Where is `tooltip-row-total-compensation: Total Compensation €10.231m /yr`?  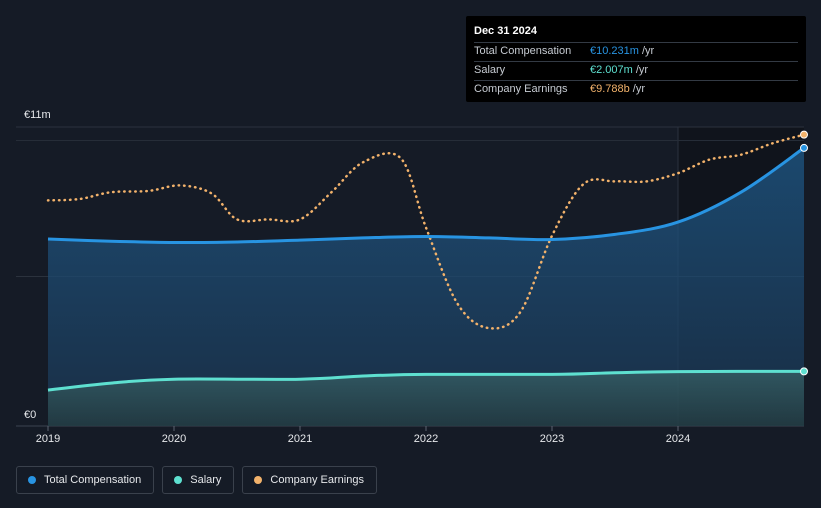 tooltip-row-total-compensation: Total Compensation €10.231m /yr is located at coordinates (636, 51).